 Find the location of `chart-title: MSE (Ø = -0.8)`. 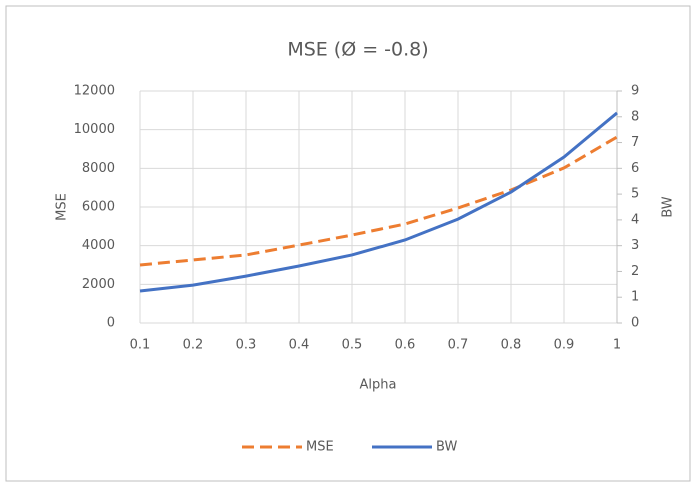

chart-title: MSE (Ø = -0.8) is located at coordinates (357, 50).